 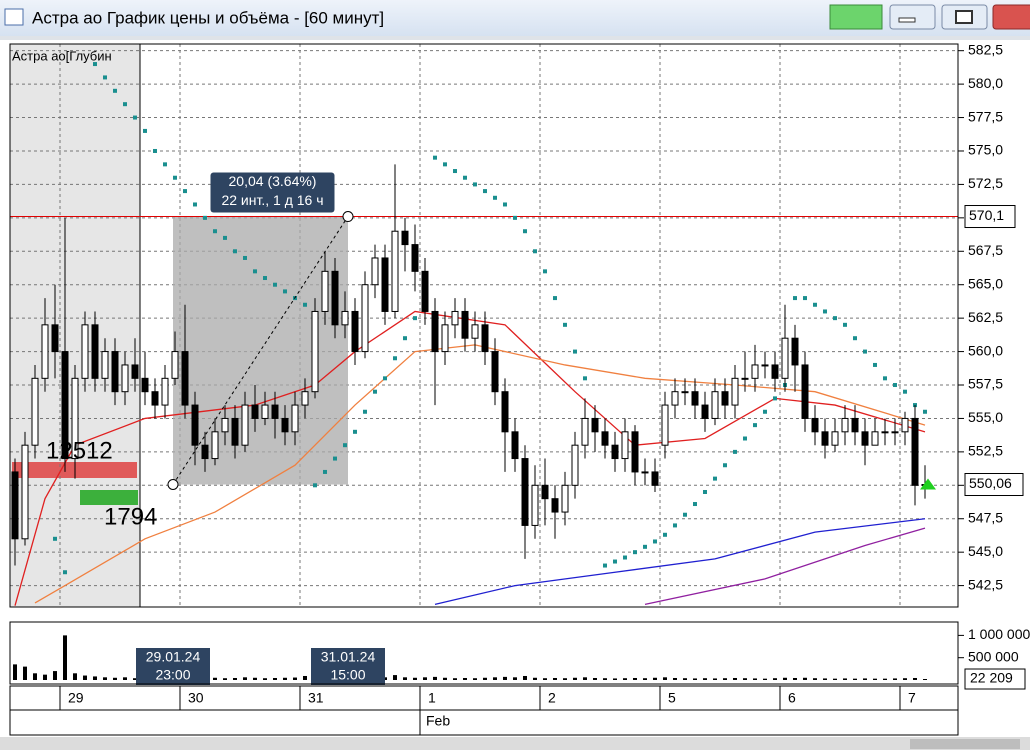 I want to click on x-tick-label: 6, so click(x=792, y=698).